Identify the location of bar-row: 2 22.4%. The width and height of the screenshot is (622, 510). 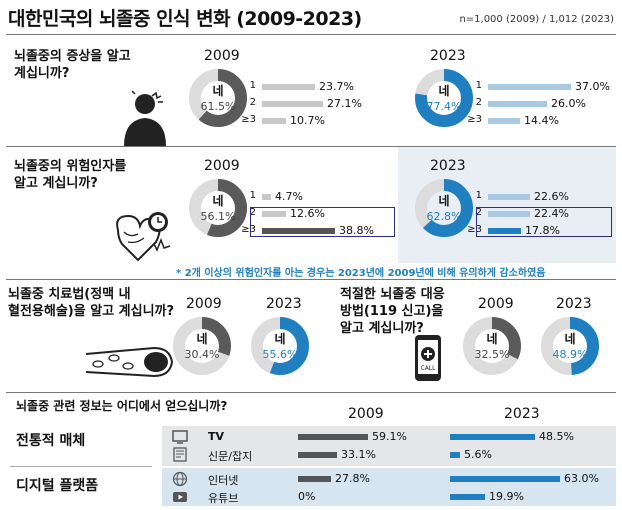
(549, 214).